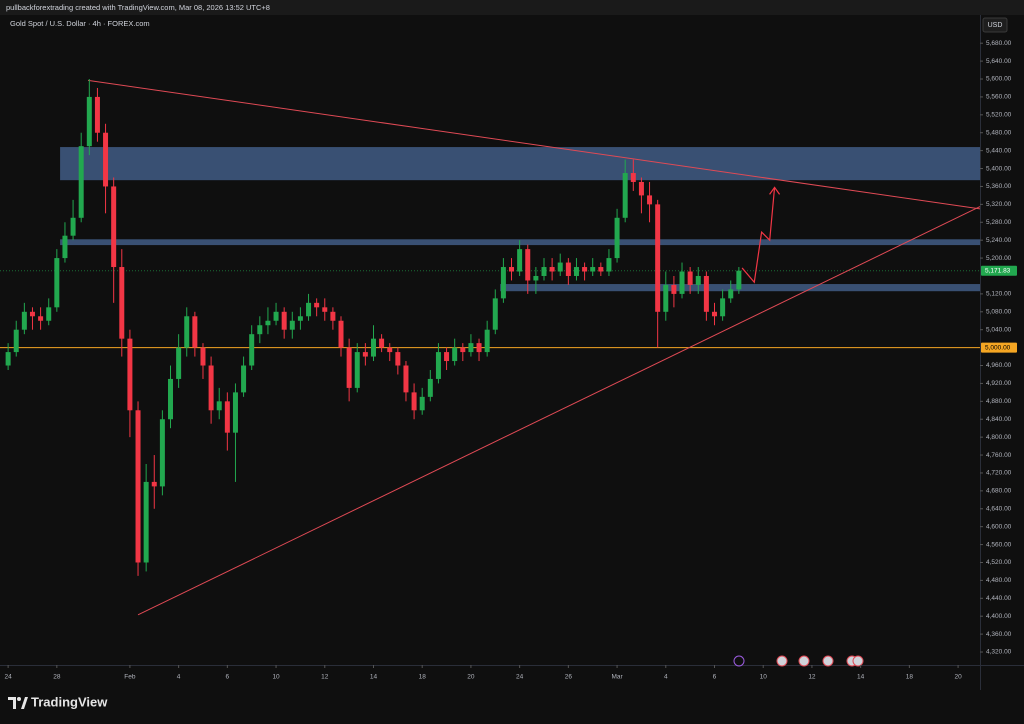 The image size is (1024, 724). I want to click on x-tick-label: 24, so click(9, 677).